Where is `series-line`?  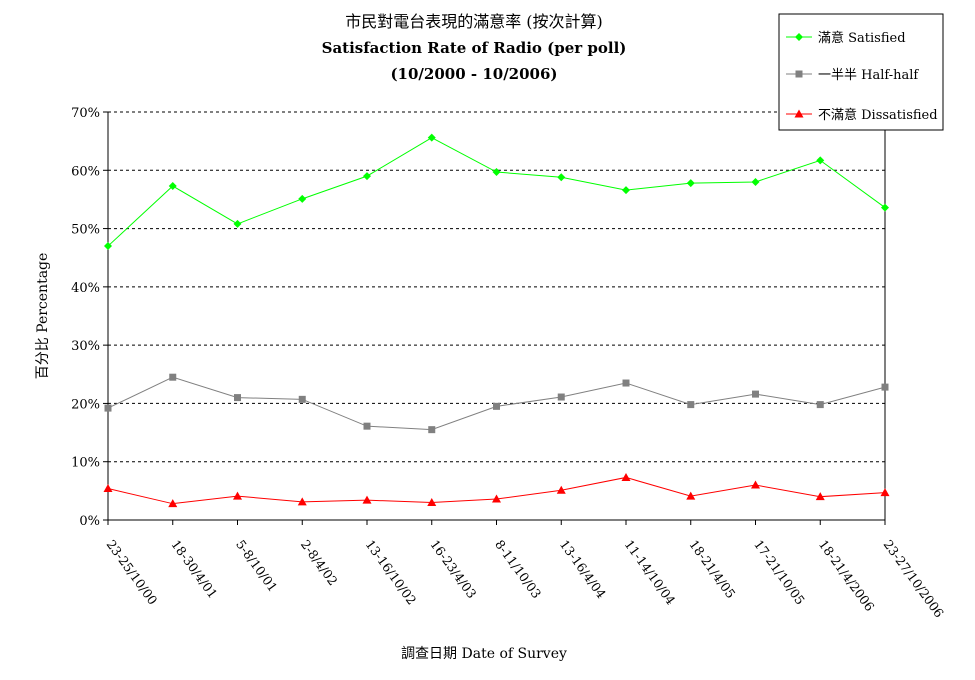 series-line is located at coordinates (496, 192).